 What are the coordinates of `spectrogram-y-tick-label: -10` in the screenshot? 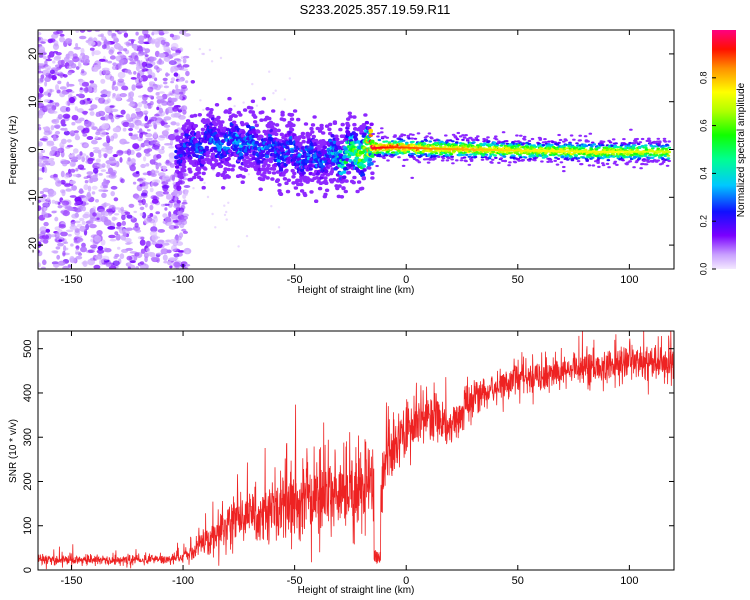 It's located at (33, 197).